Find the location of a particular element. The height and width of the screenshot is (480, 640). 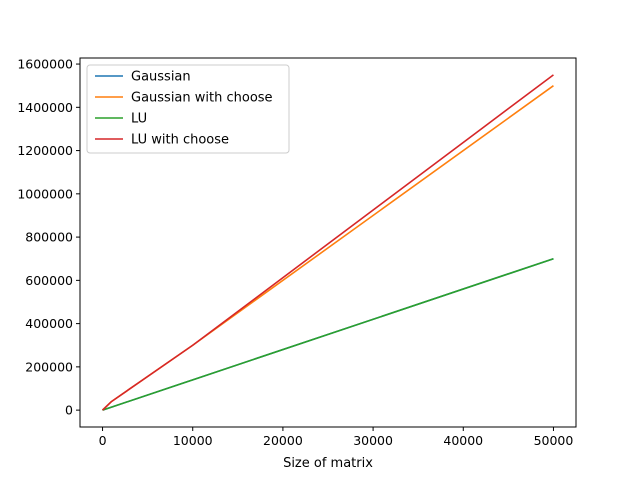

y-tick-label: 1000000 is located at coordinates (45, 193).